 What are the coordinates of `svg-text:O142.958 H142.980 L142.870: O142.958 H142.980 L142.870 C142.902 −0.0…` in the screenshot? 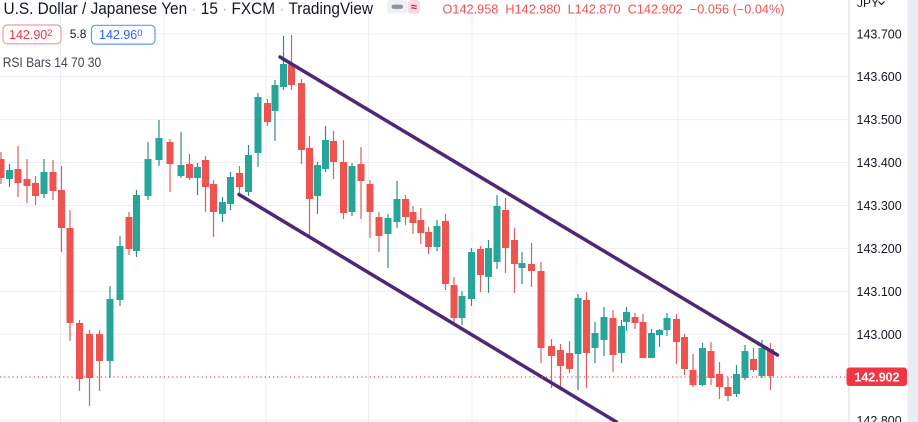 It's located at (614, 9).